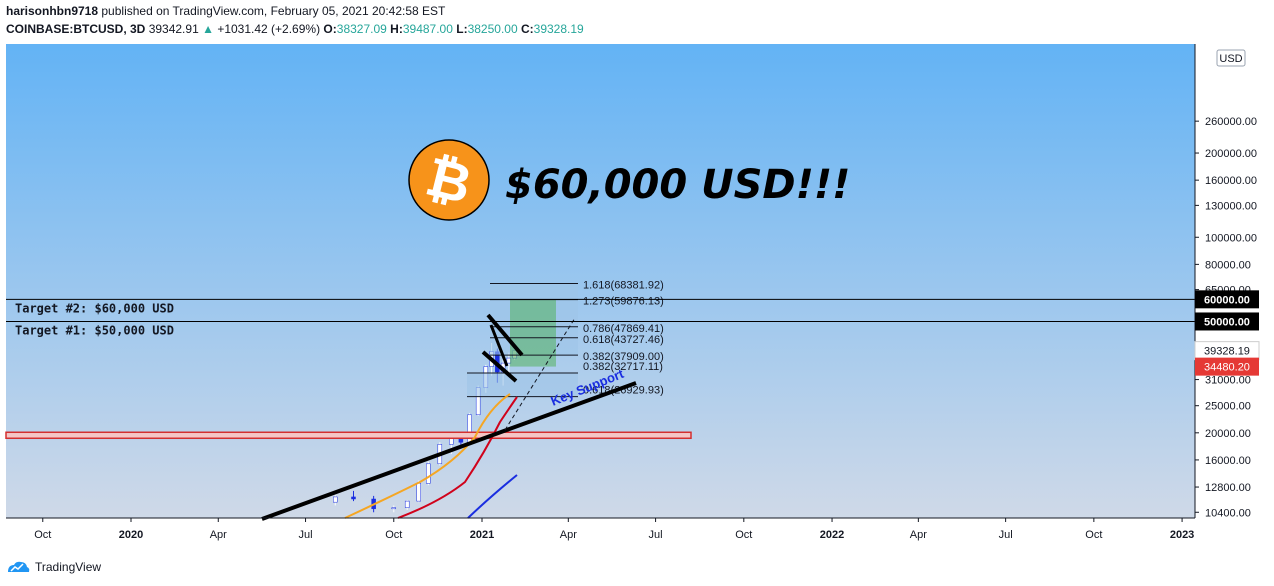 The image size is (1274, 586). What do you see at coordinates (558, 29) in the screenshot?
I see `close-value: 39328.19` at bounding box center [558, 29].